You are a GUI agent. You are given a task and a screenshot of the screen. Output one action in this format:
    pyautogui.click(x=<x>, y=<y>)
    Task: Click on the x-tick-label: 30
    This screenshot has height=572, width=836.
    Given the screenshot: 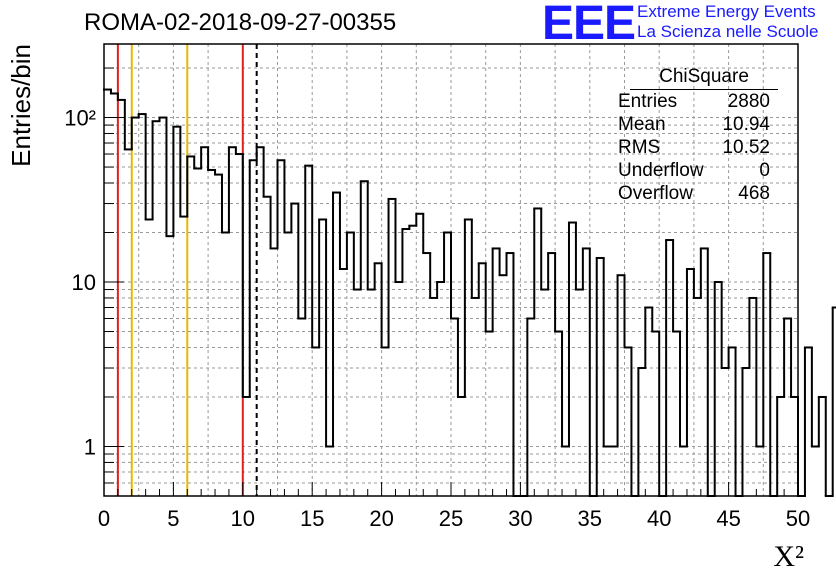 What is the action you would take?
    pyautogui.click(x=520, y=518)
    